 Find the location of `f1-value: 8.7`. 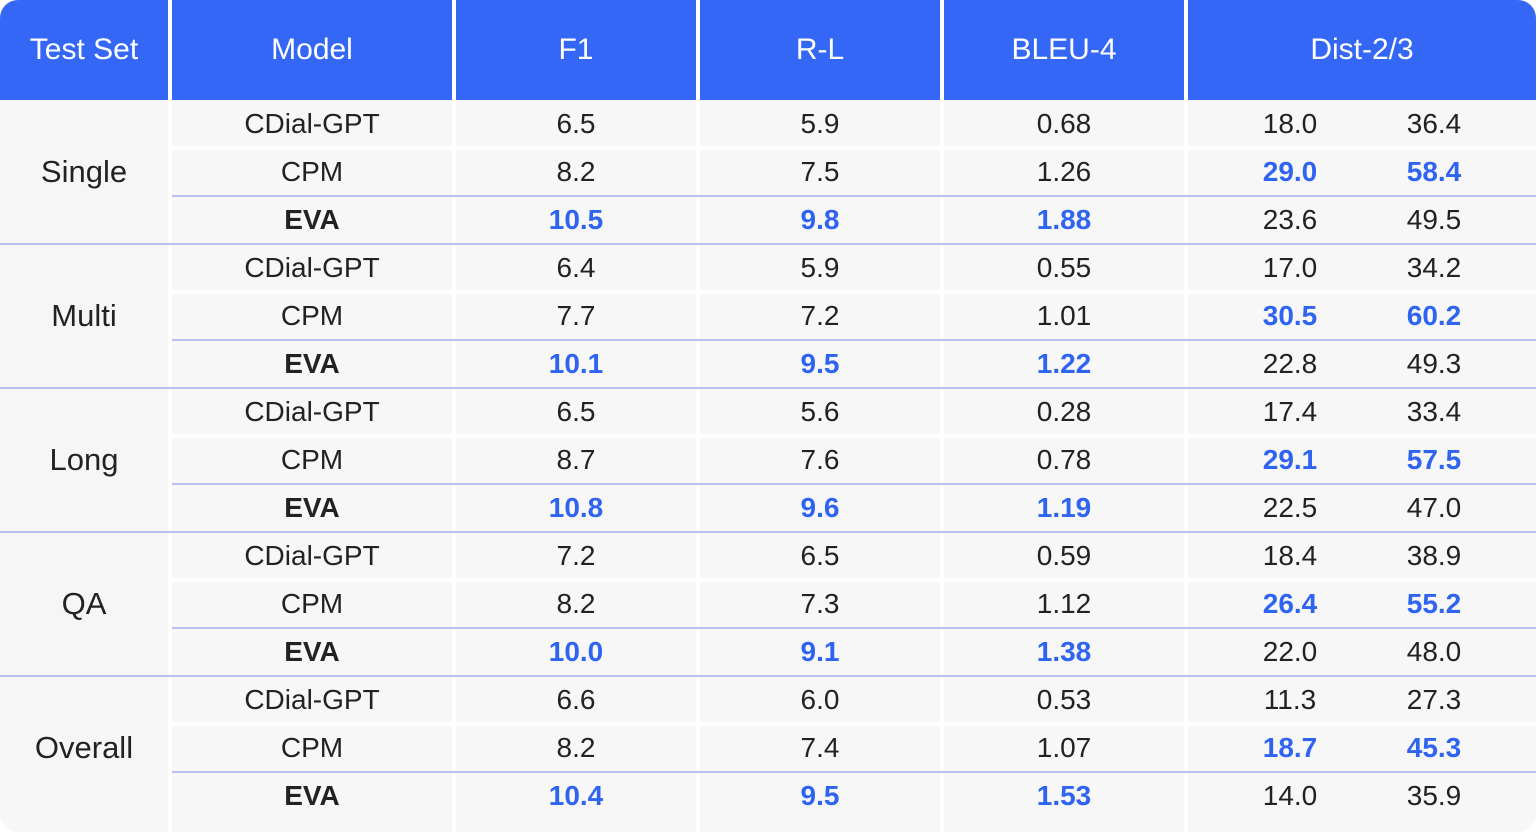

f1-value: 8.7 is located at coordinates (576, 459).